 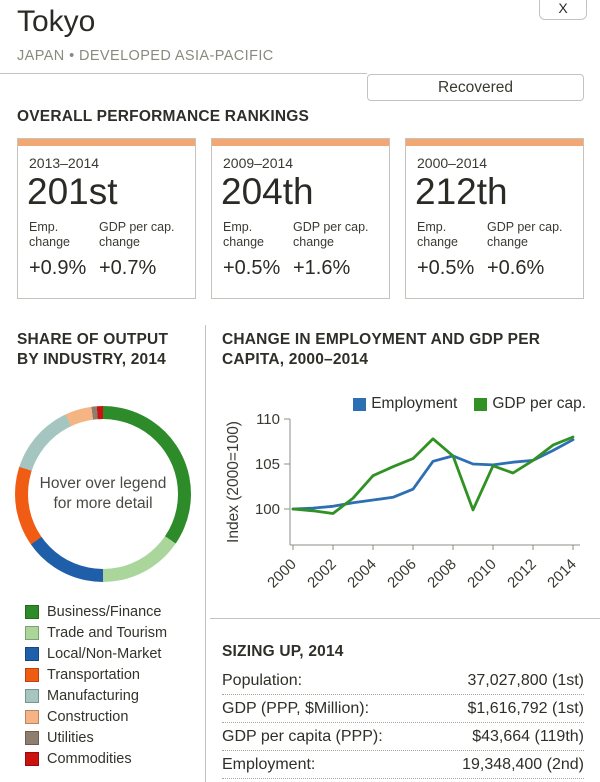 What do you see at coordinates (452, 163) in the screenshot?
I see `card-period: 2000–2014` at bounding box center [452, 163].